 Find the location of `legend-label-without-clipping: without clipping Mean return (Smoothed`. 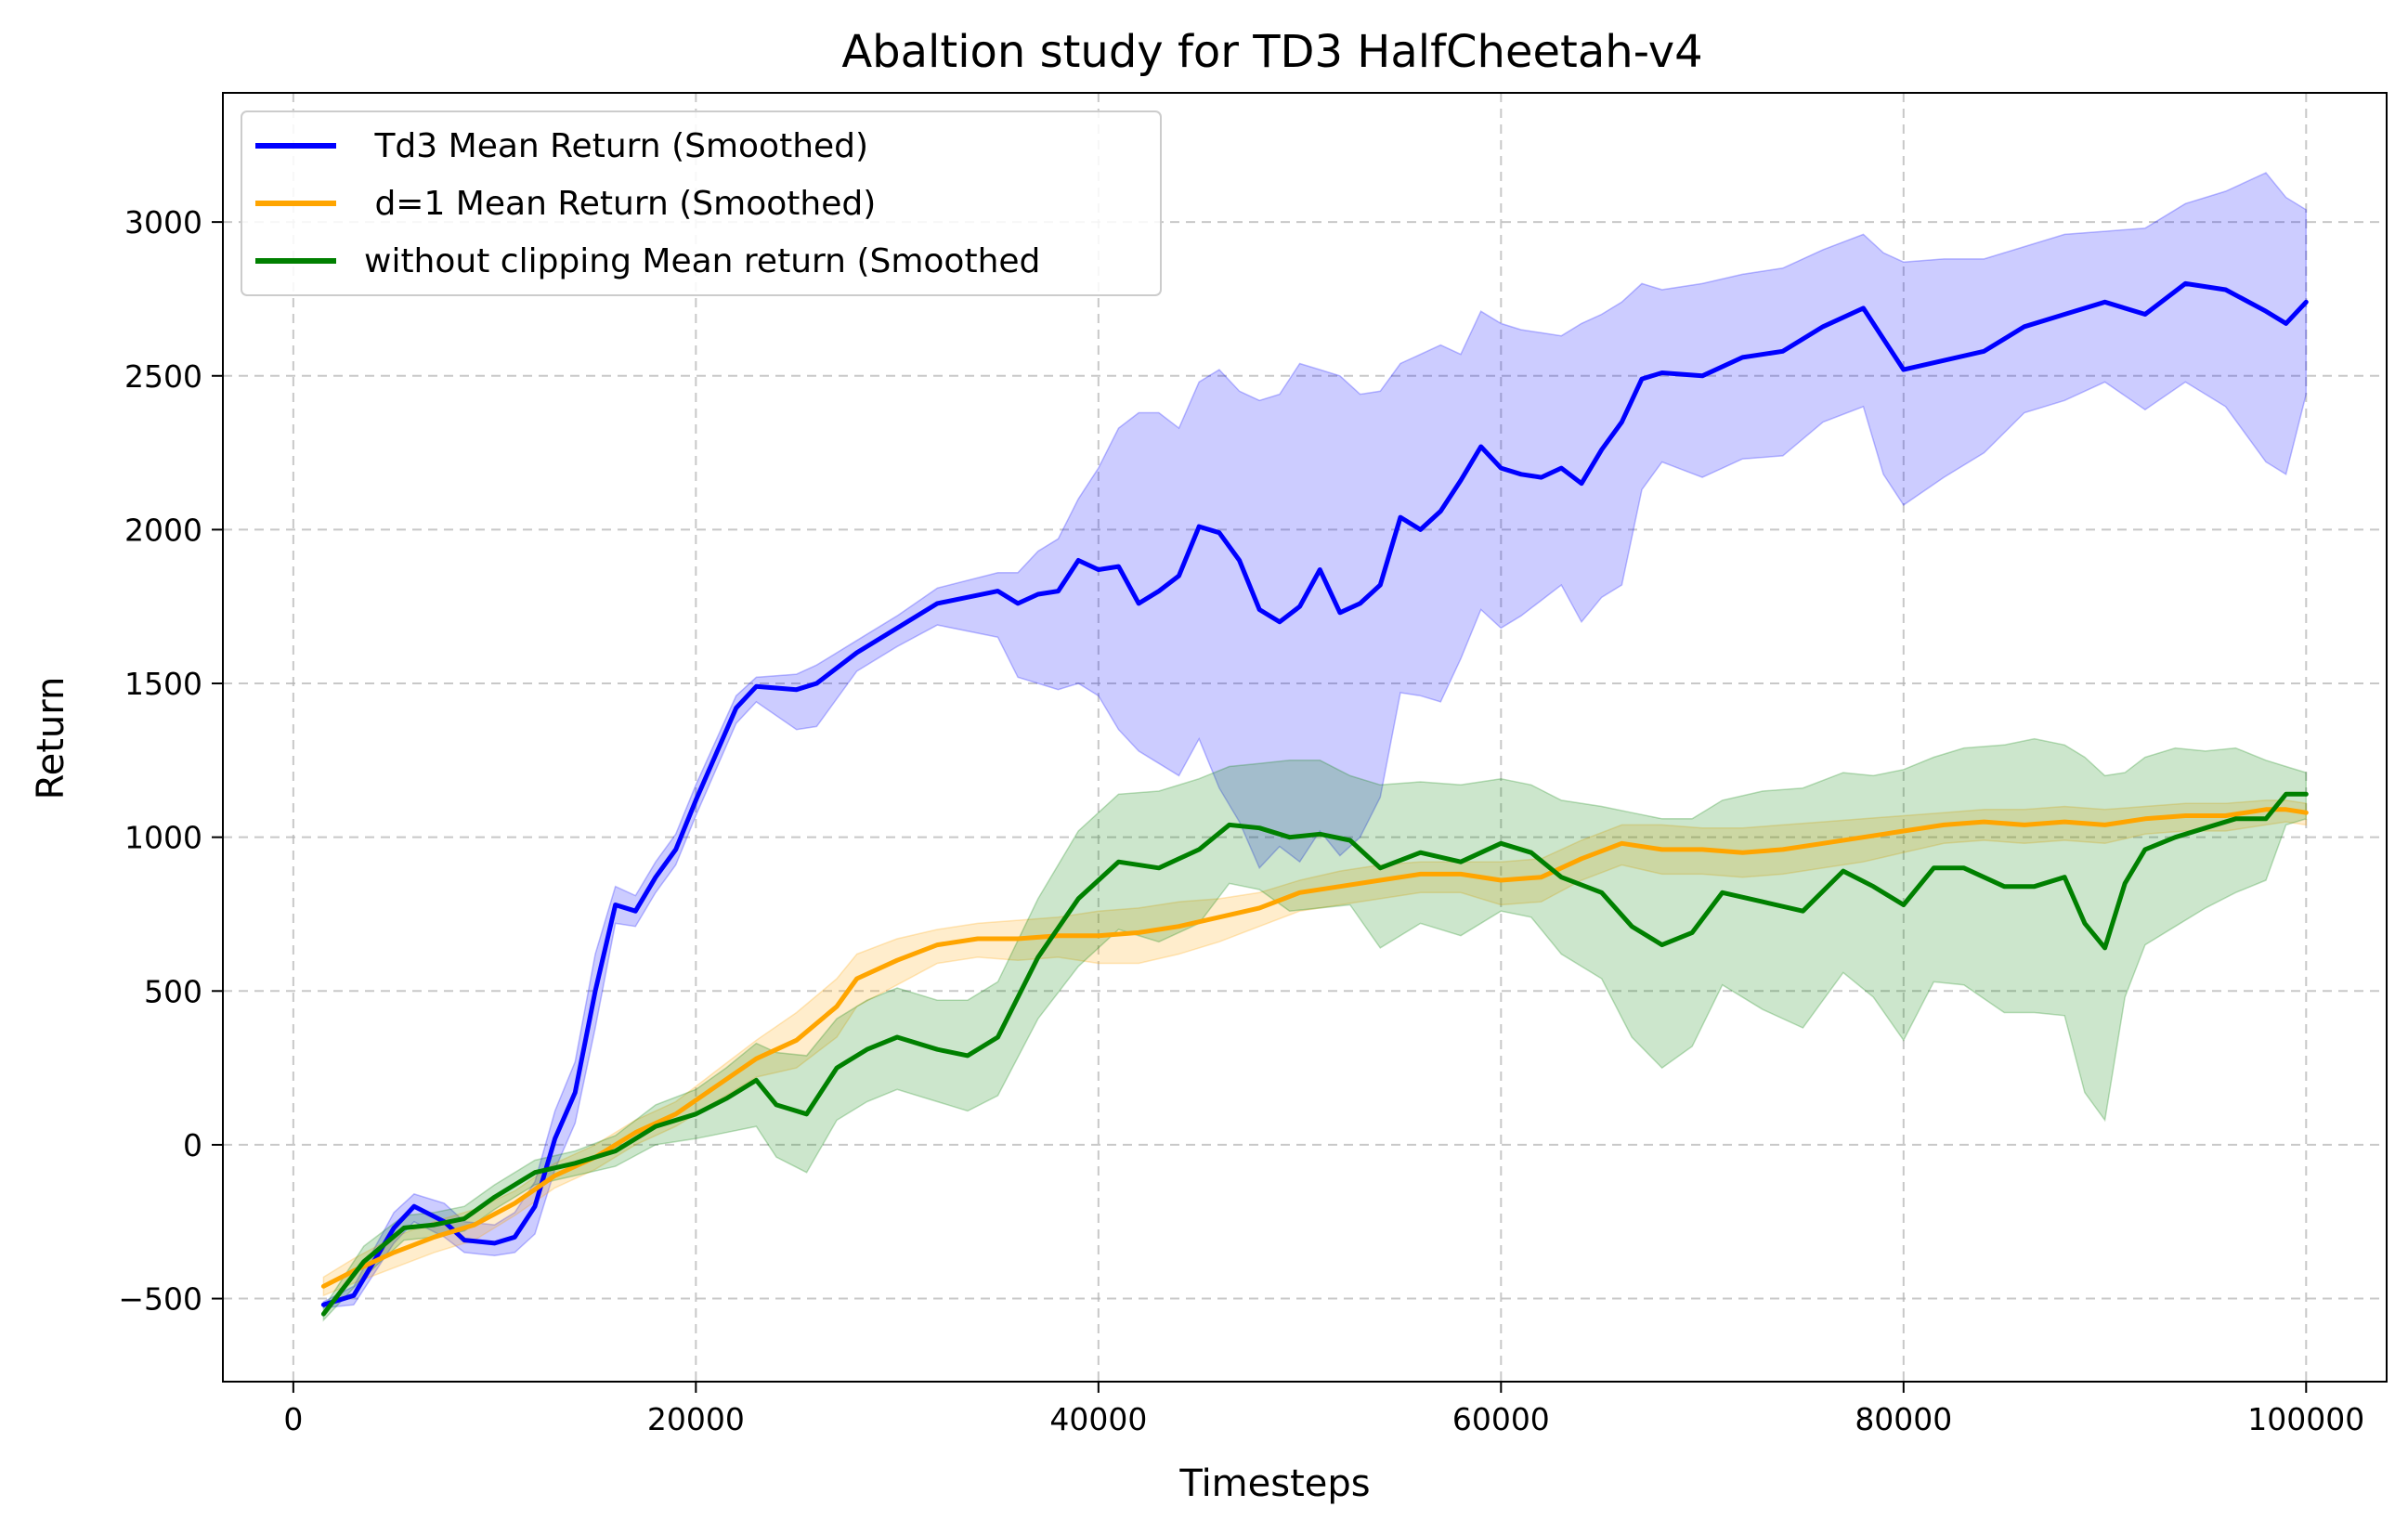

legend-label-without-clipping: without clipping Mean return (Smoothed is located at coordinates (702, 261).